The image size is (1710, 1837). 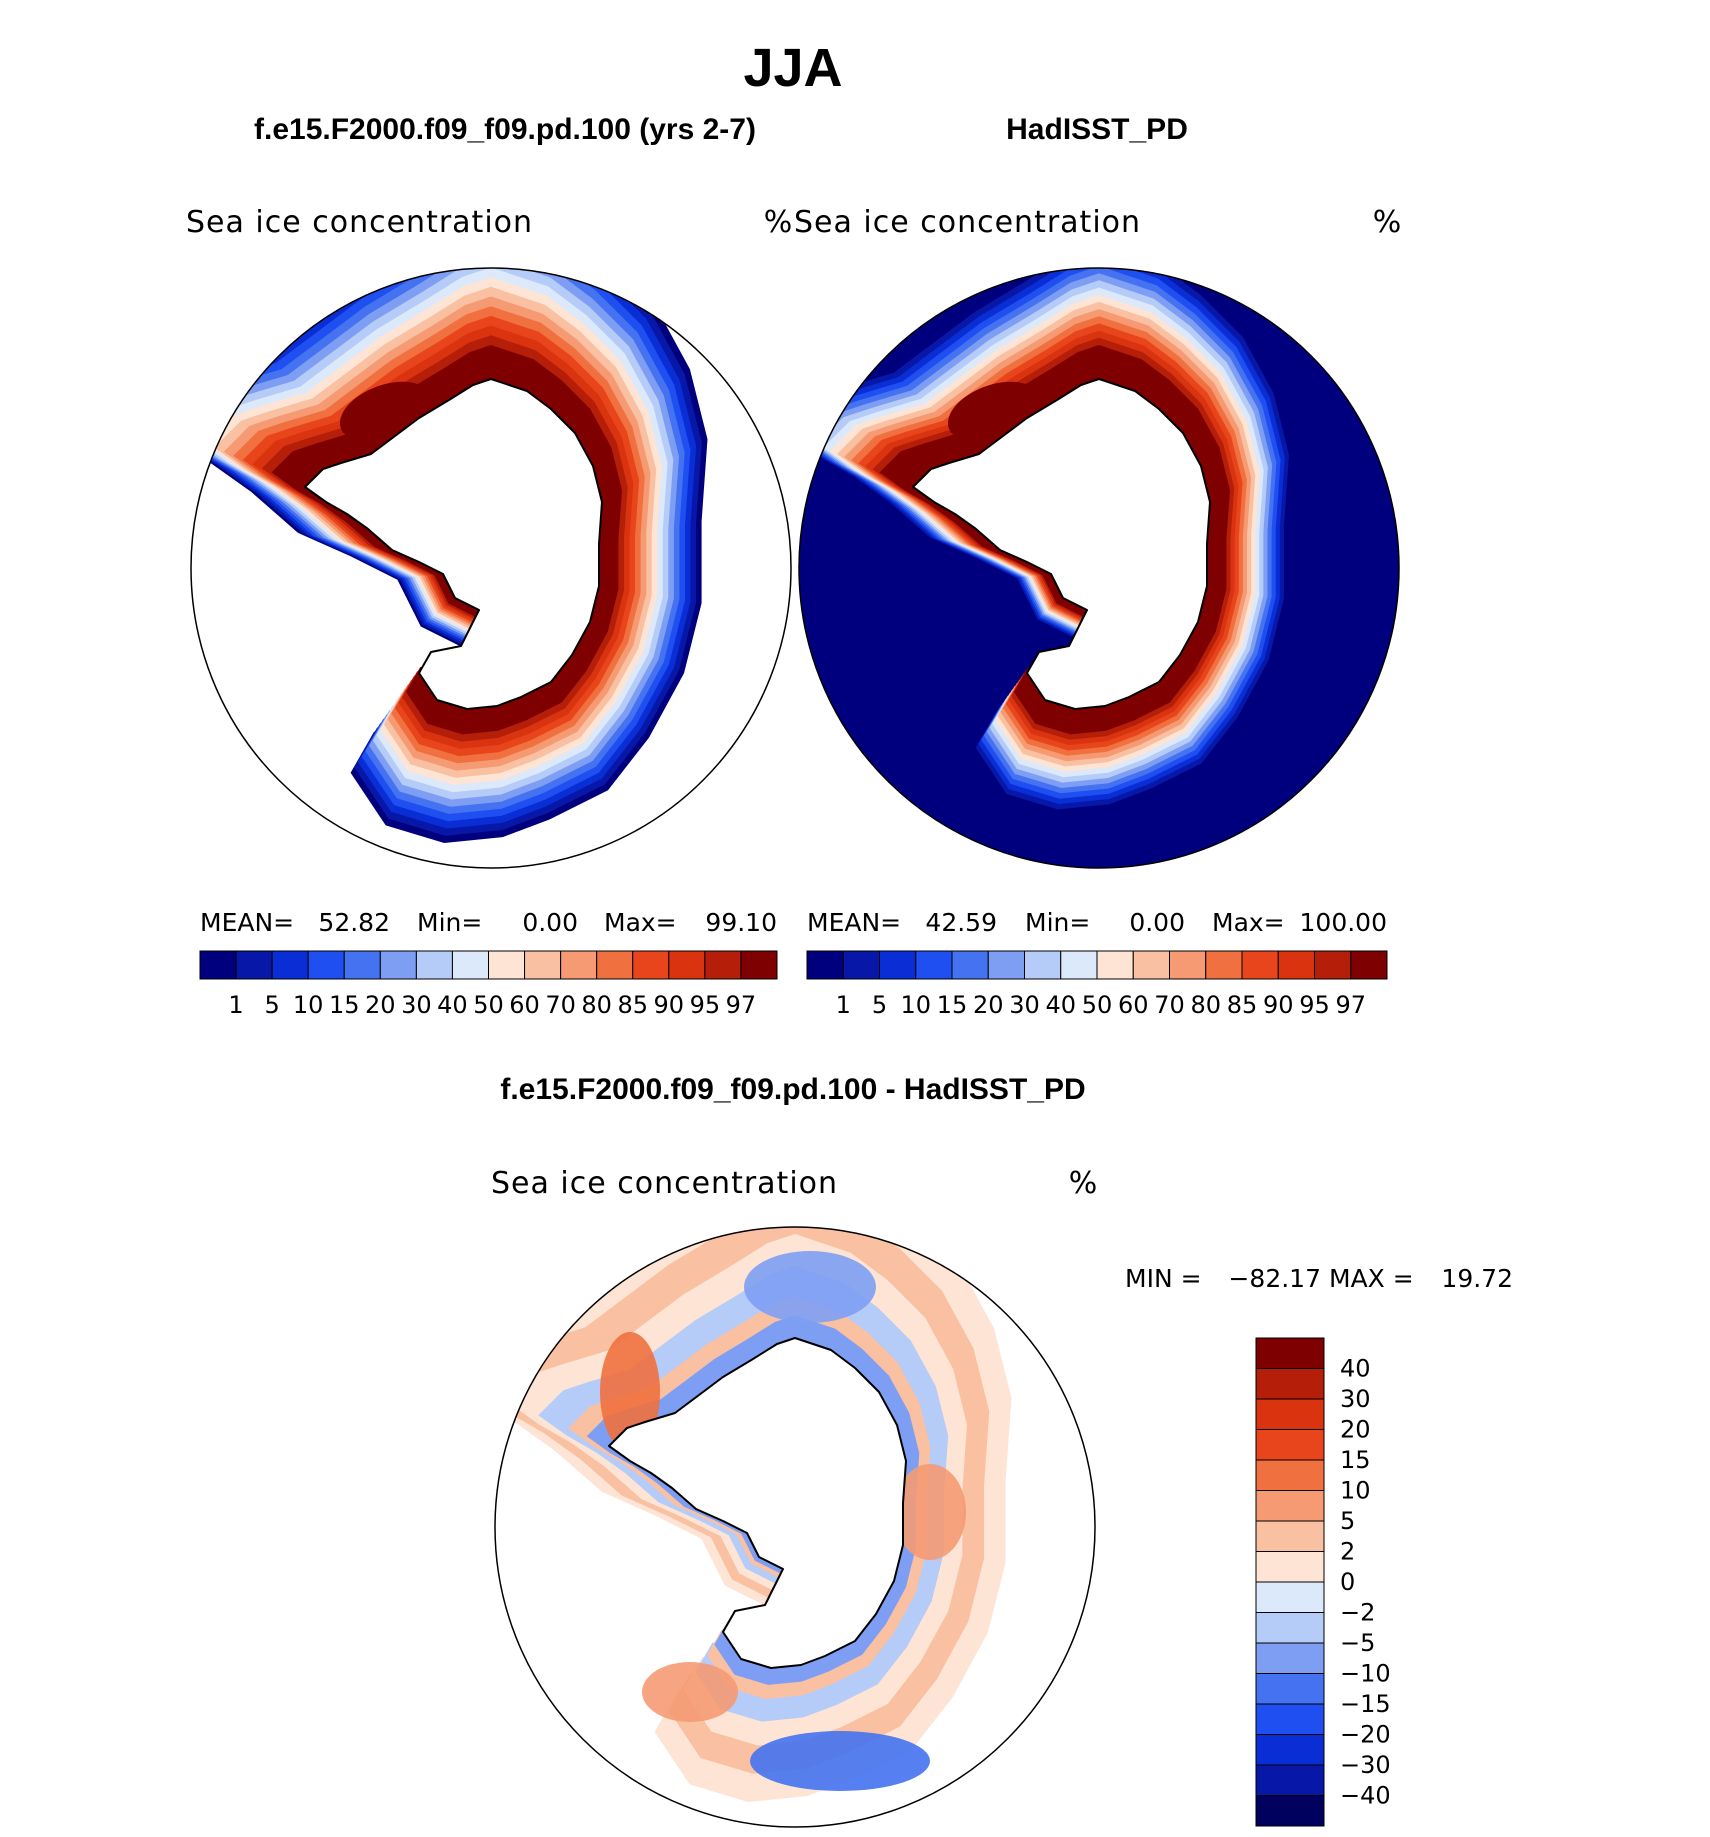 I want to click on panel-model-min-value: 0.00, so click(x=550, y=922).